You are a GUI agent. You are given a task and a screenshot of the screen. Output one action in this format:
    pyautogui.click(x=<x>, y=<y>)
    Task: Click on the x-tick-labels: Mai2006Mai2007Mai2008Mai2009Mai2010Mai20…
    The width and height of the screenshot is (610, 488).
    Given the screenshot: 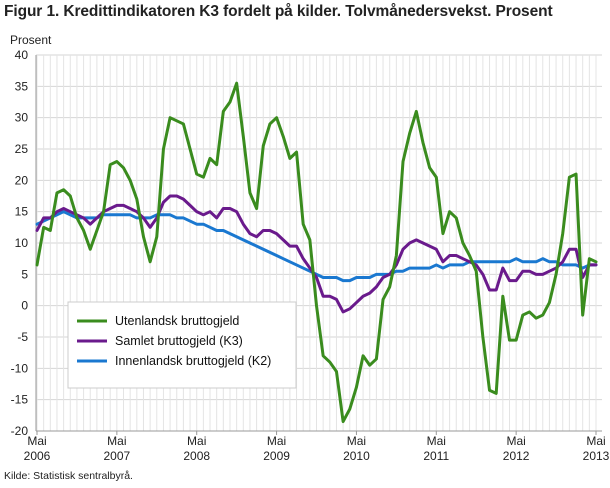 What is the action you would take?
    pyautogui.click(x=317, y=447)
    